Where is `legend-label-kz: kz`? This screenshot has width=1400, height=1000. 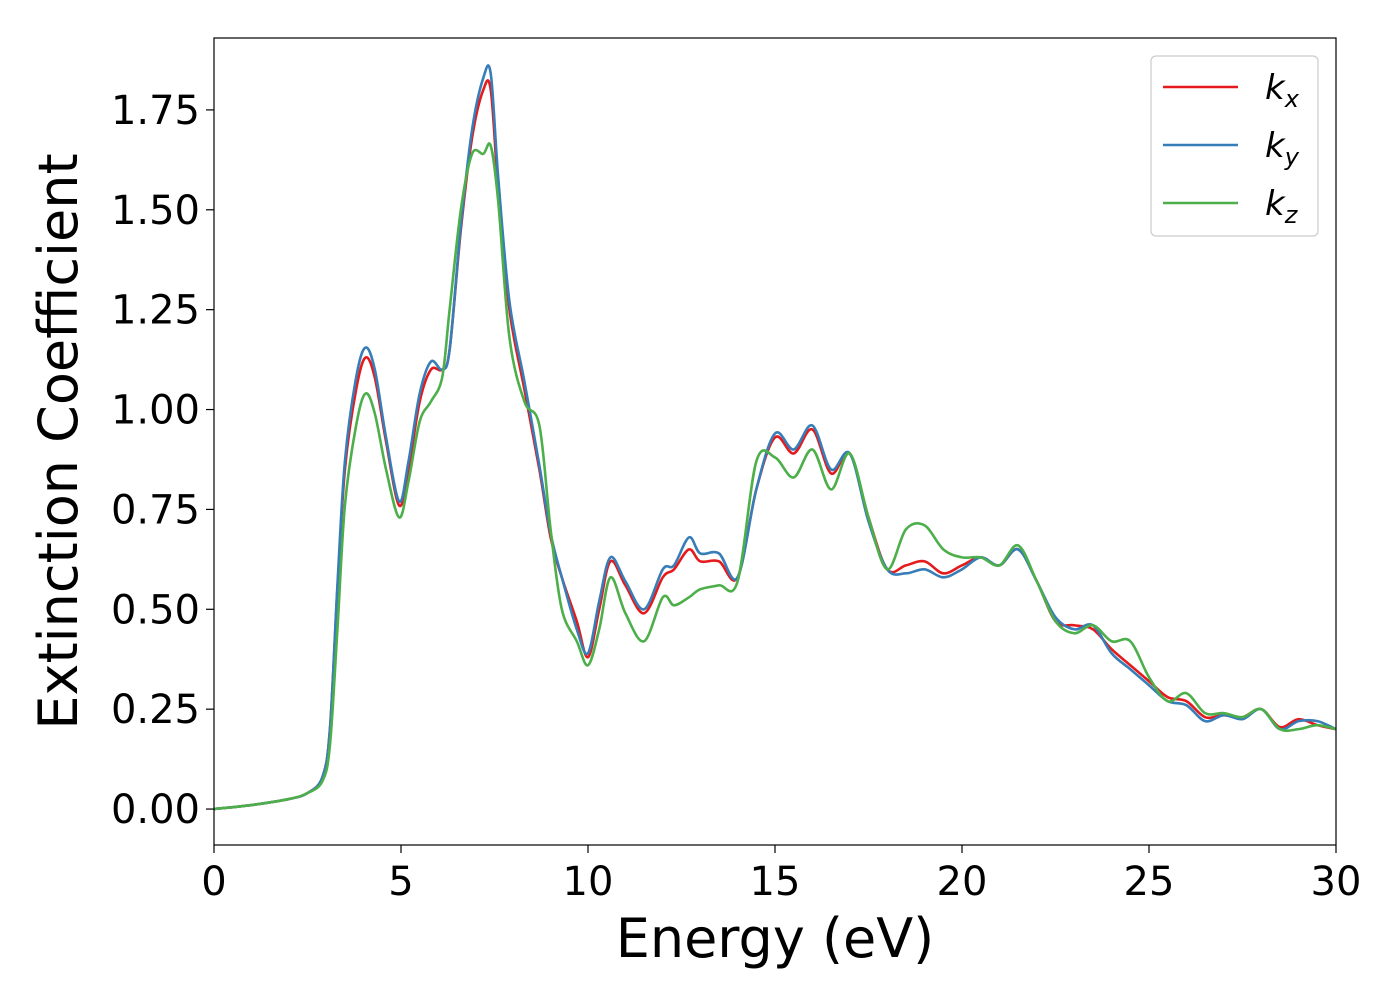 legend-label-kz: kz is located at coordinates (1282, 206).